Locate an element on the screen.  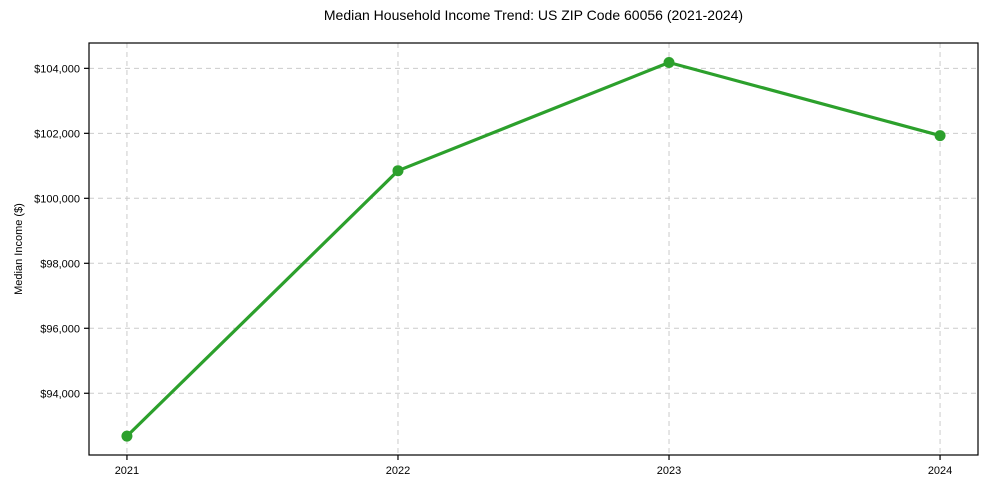
y-tick-label: $104,000 is located at coordinates (57, 69).